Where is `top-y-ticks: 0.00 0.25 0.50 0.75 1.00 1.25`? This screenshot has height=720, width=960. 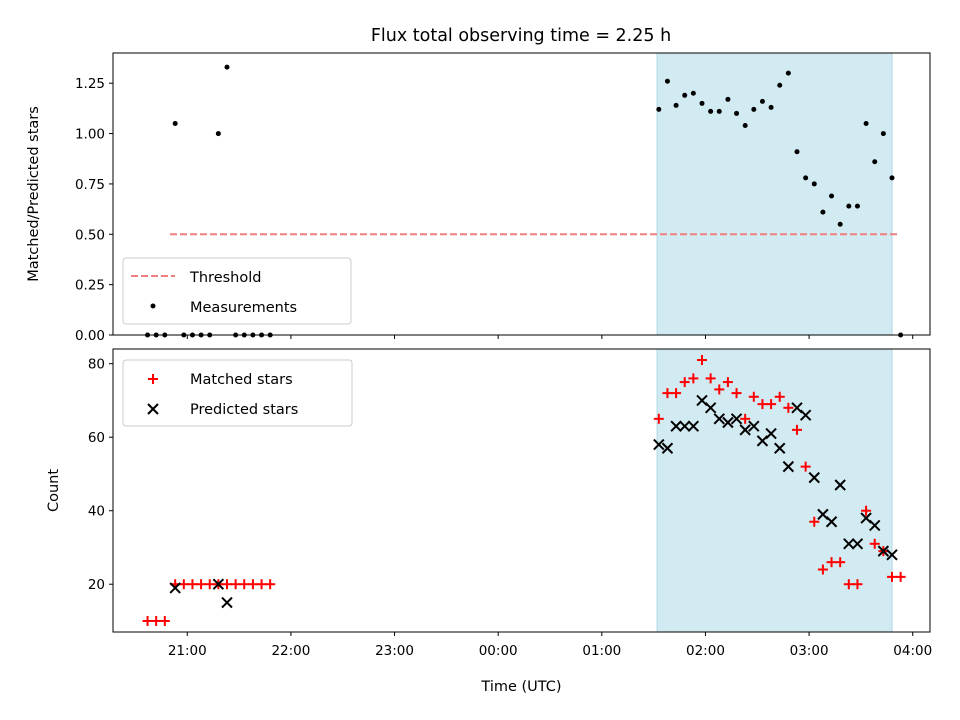 top-y-ticks: 0.00 0.25 0.50 0.75 1.00 1.25 is located at coordinates (94, 210).